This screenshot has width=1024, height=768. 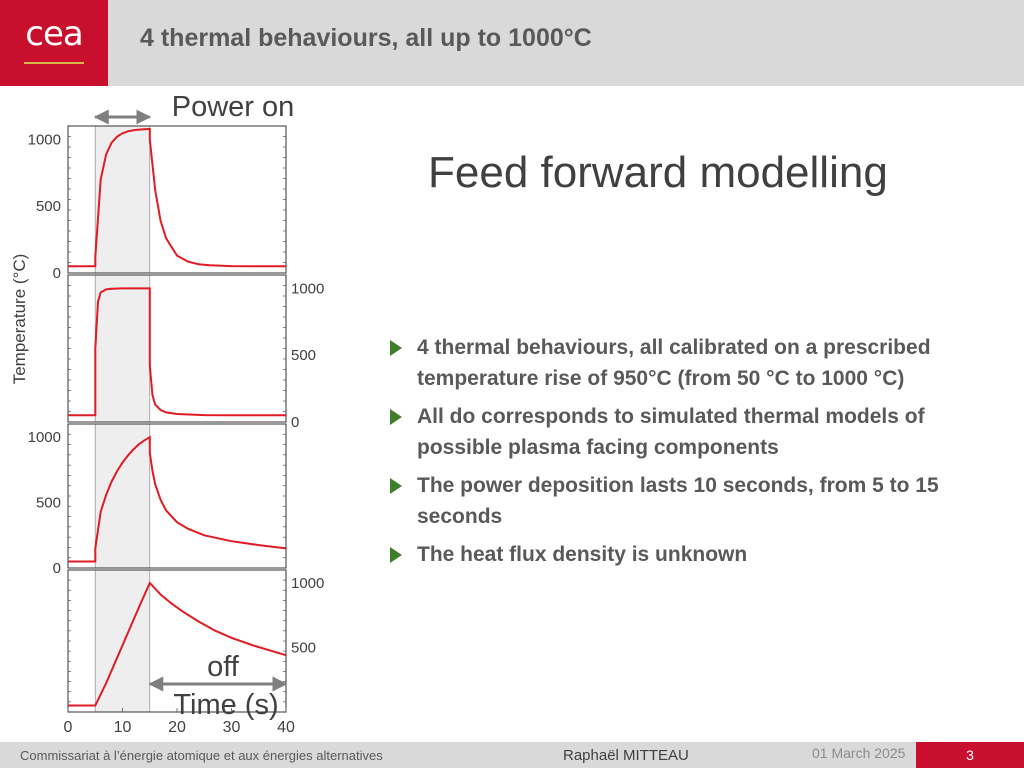 What do you see at coordinates (19, 319) in the screenshot?
I see `y-axis-label: Temperature (°C)` at bounding box center [19, 319].